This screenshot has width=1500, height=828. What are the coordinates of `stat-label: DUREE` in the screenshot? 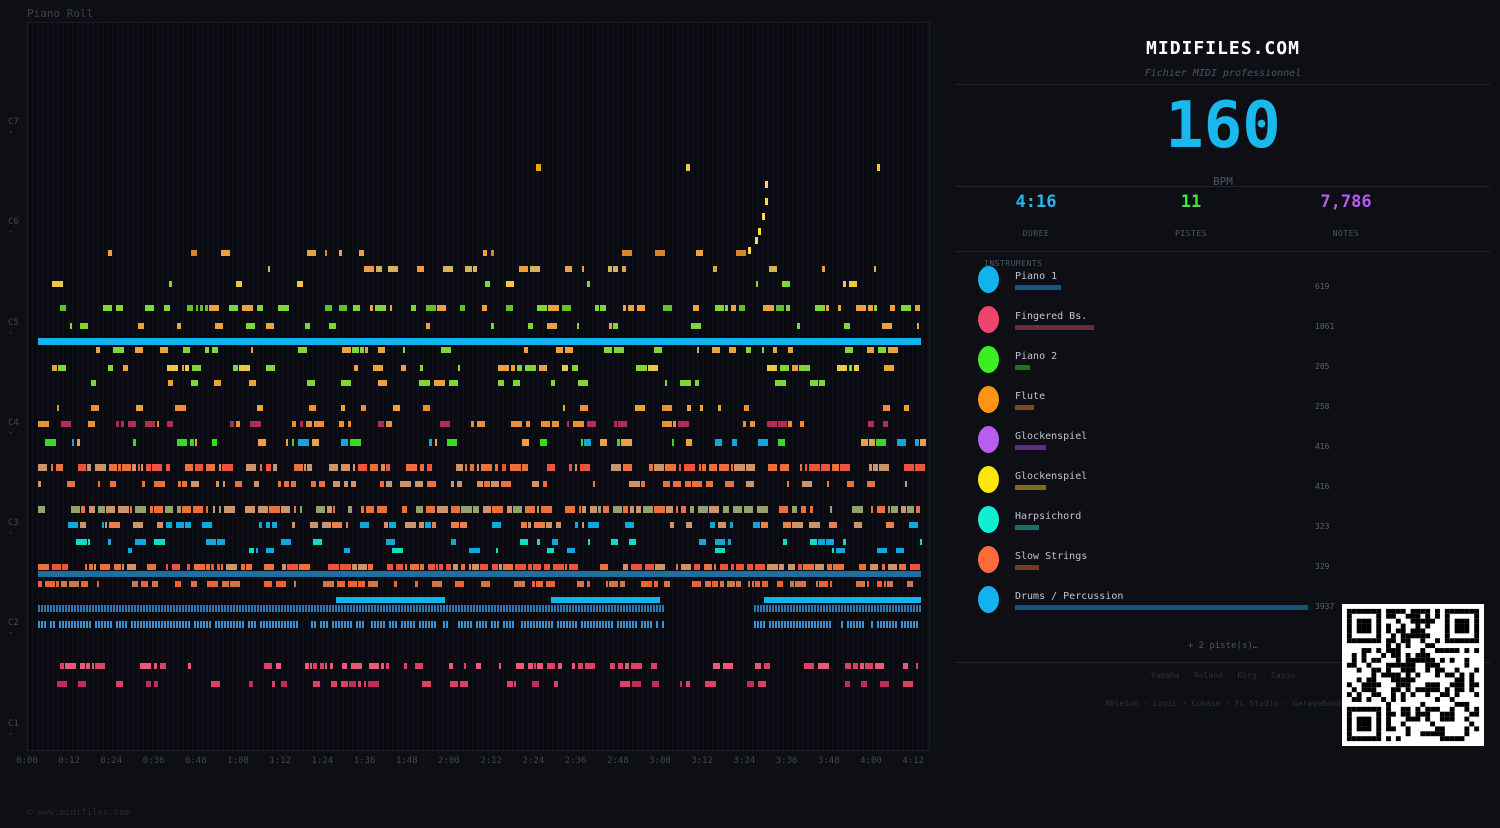 It's located at (1036, 233).